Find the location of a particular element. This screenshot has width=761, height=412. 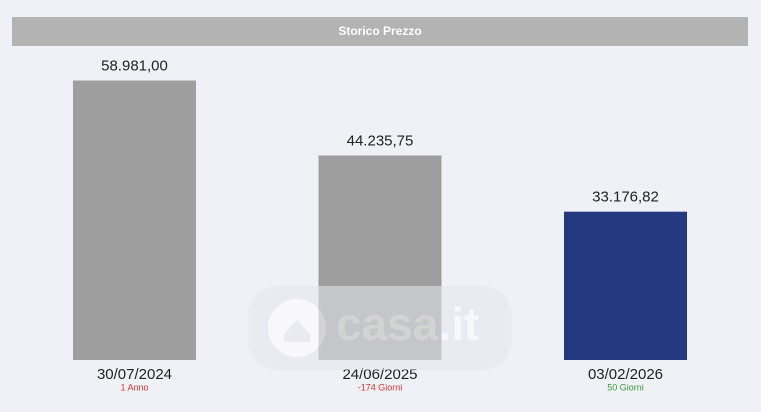

x-tick-label: 24/06/2025 is located at coordinates (379, 374).